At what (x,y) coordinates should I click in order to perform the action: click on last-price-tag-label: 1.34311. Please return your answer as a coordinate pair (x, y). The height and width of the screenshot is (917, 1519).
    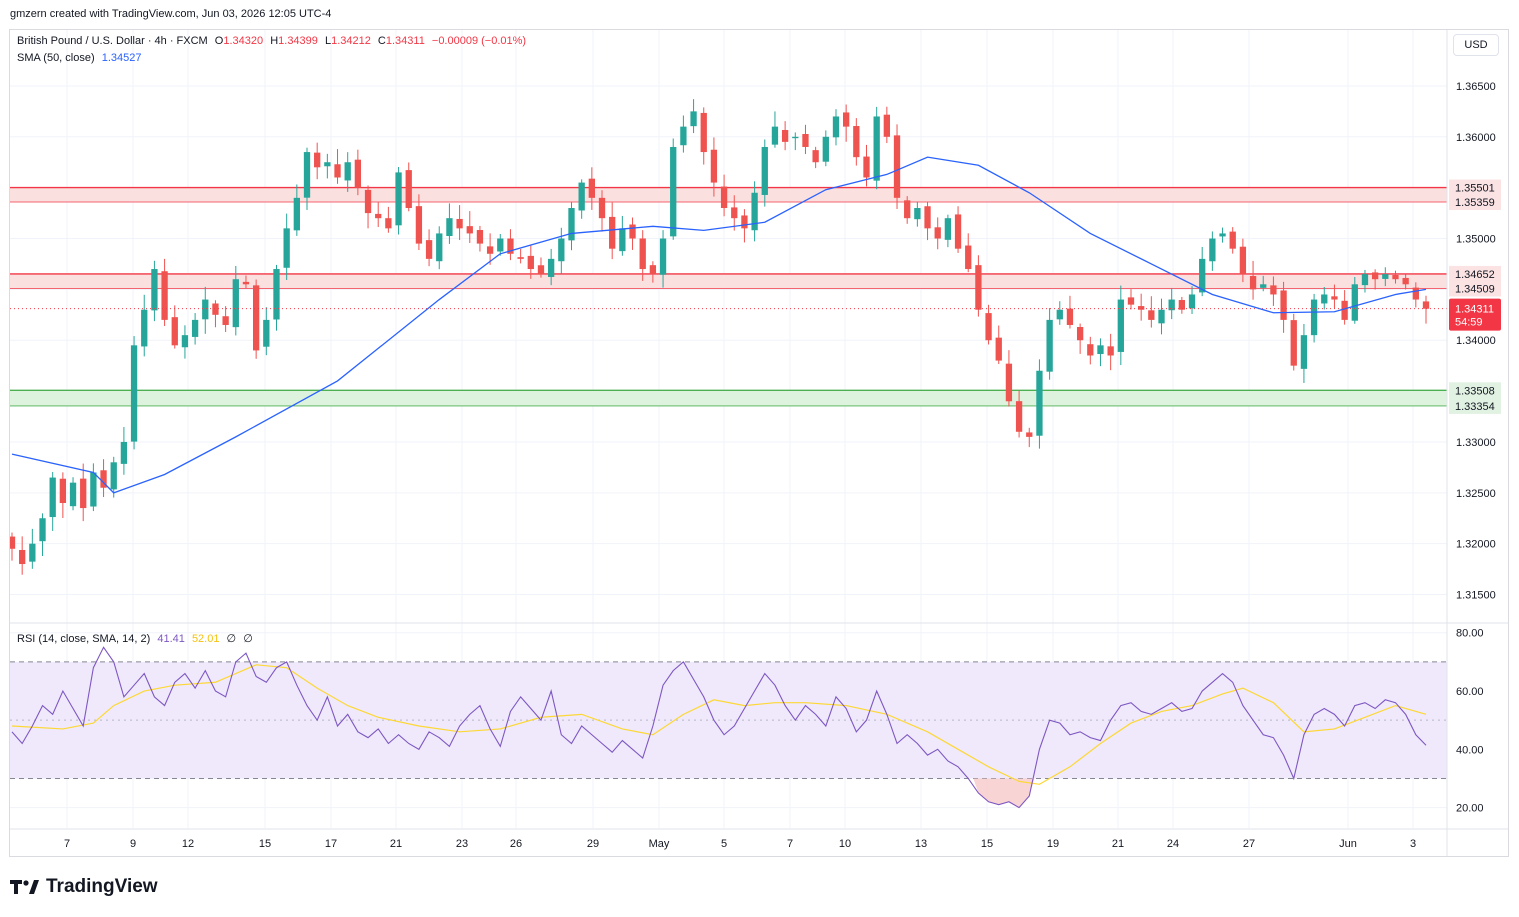
    Looking at the image, I should click on (1474, 310).